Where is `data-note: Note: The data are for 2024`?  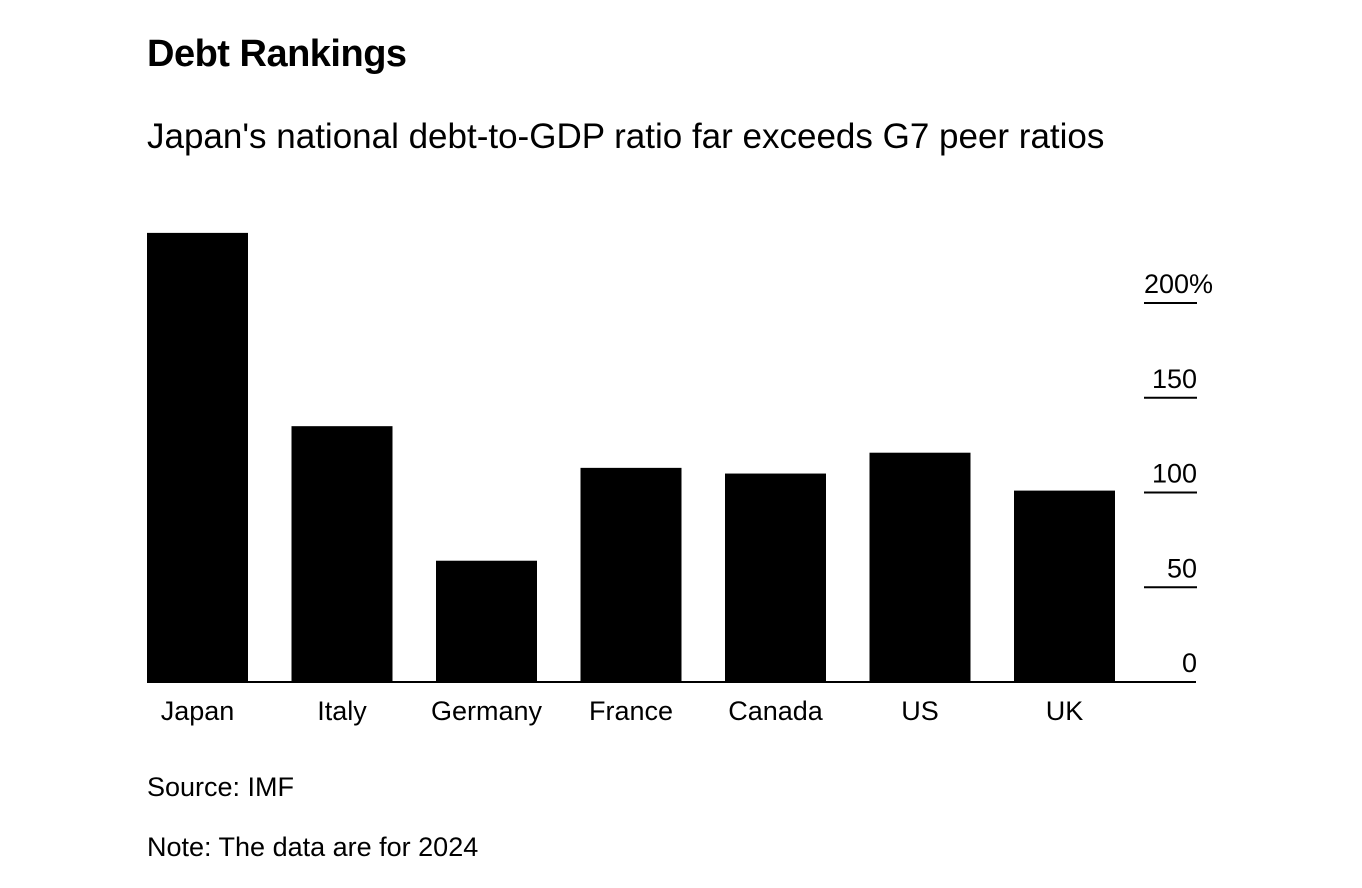
data-note: Note: The data are for 2024 is located at coordinates (313, 847).